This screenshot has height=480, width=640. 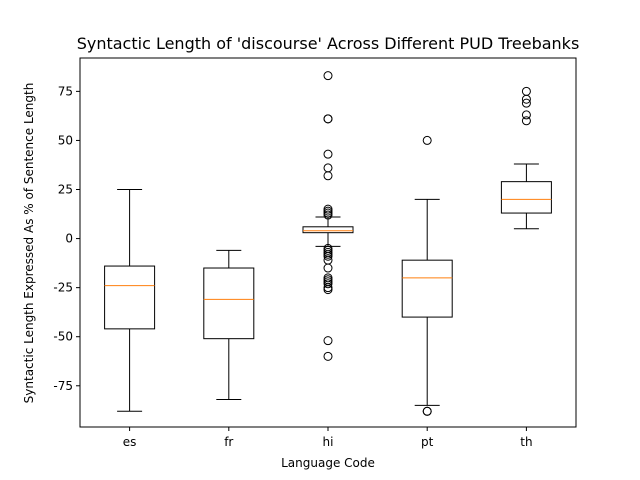 I want to click on box-es, so click(x=130, y=297).